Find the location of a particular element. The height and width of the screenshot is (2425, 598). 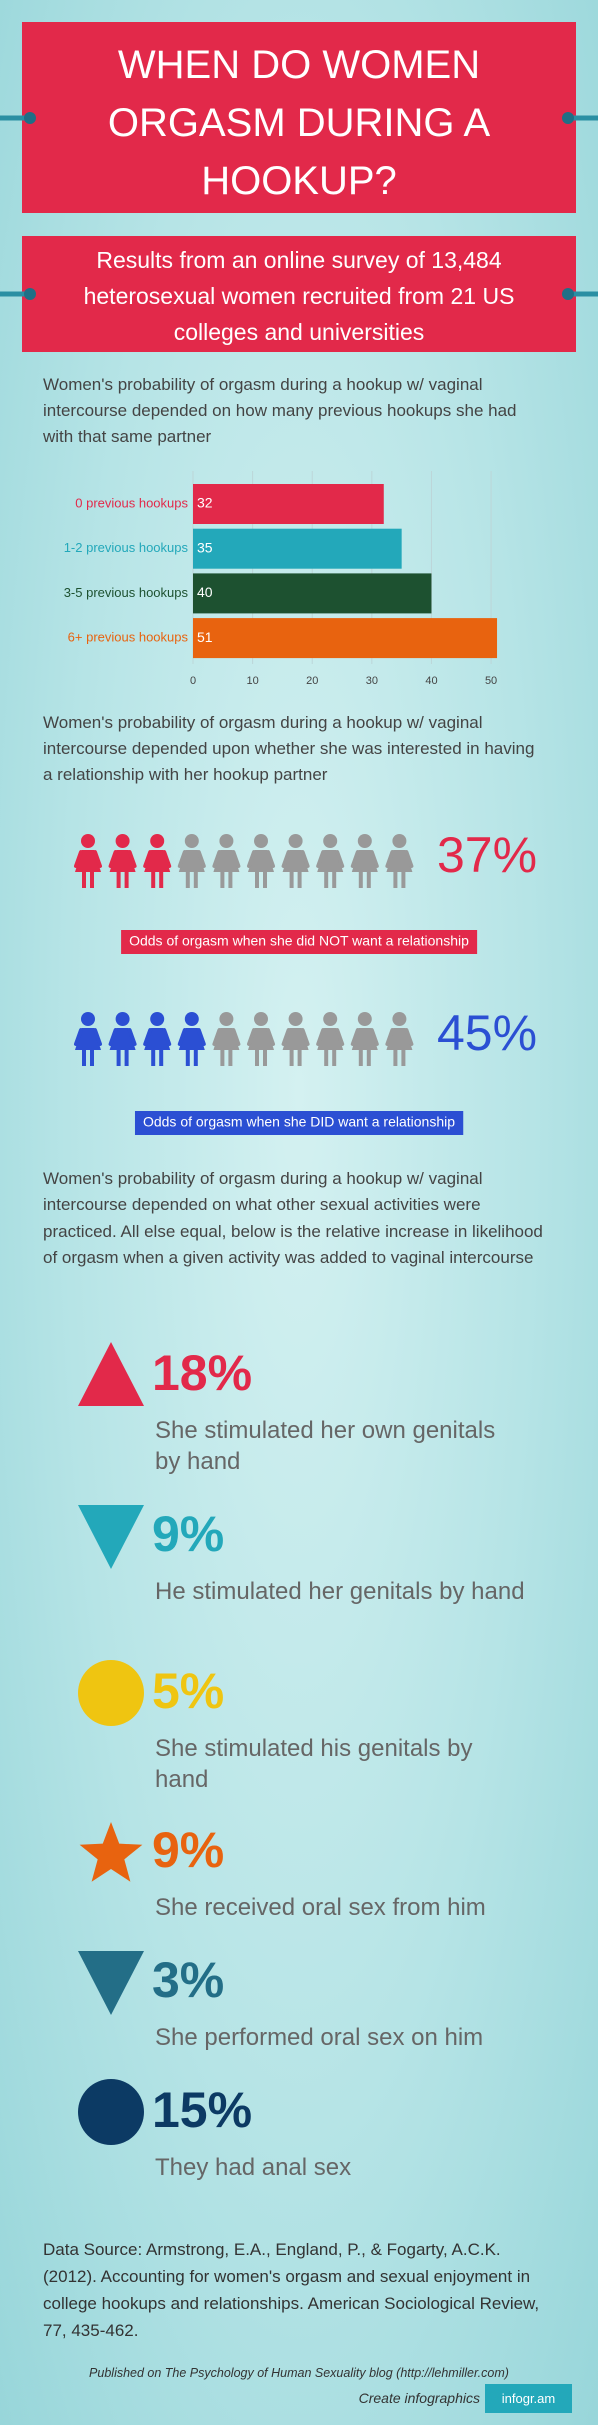

activity-label: She received oral sex from him is located at coordinates (320, 1907).